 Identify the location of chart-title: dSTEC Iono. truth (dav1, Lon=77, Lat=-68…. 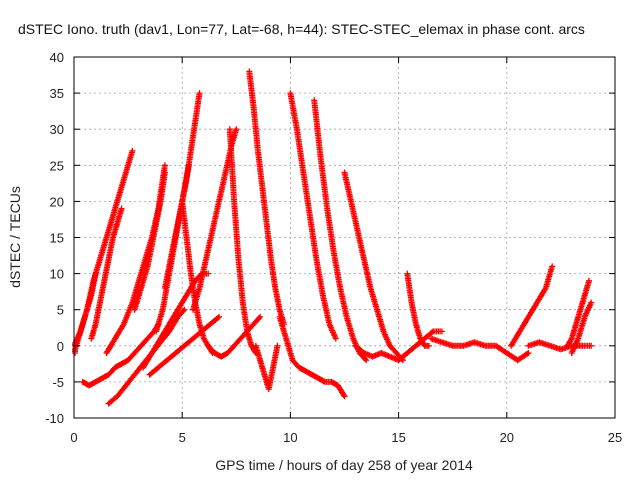
(301, 29).